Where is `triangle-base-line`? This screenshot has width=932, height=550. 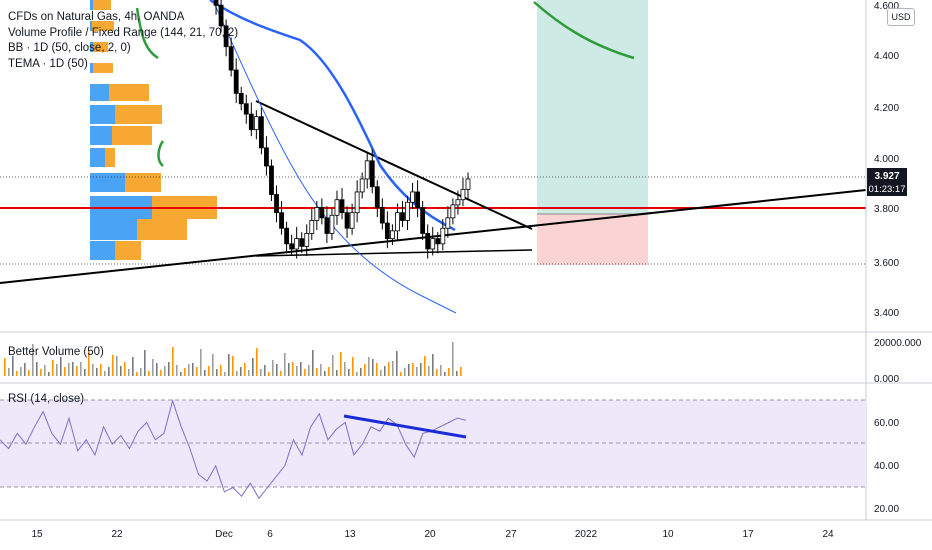 triangle-base-line is located at coordinates (394, 253).